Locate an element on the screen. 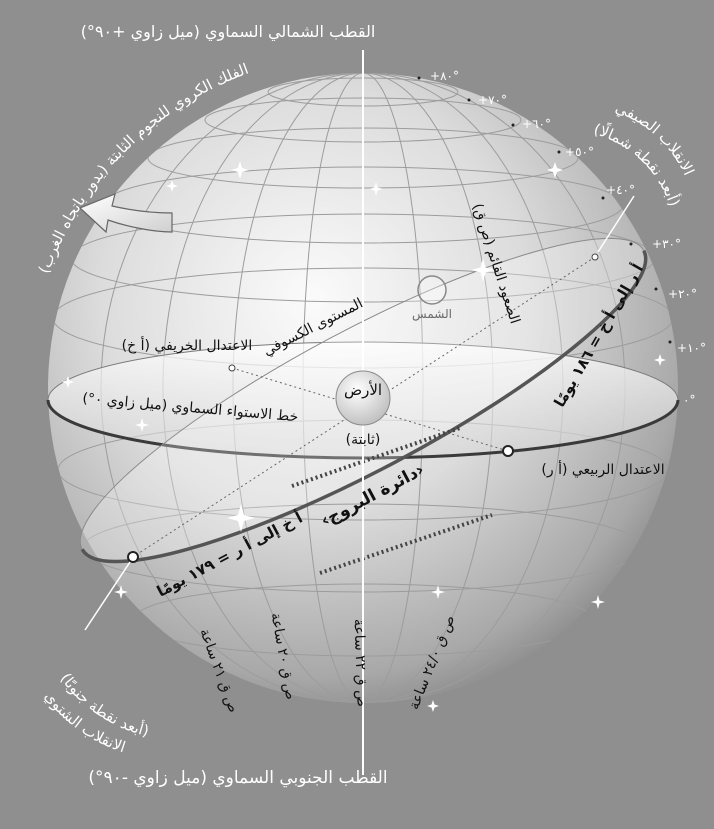 This screenshot has width=714, height=829. earth-fixed-label: (ثابتة) is located at coordinates (363, 440).